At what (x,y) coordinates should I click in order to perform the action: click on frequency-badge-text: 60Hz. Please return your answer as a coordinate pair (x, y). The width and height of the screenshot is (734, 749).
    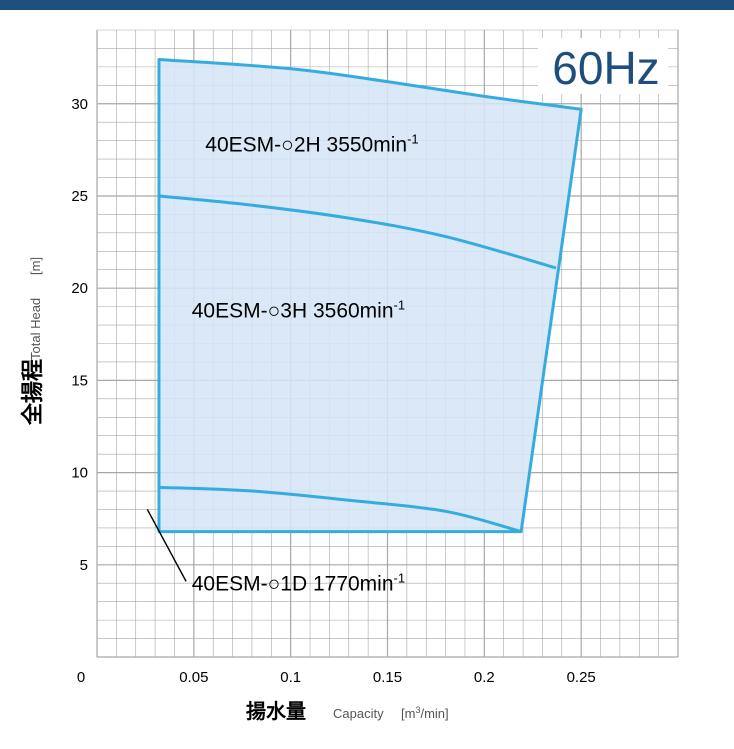
    Looking at the image, I should click on (605, 68).